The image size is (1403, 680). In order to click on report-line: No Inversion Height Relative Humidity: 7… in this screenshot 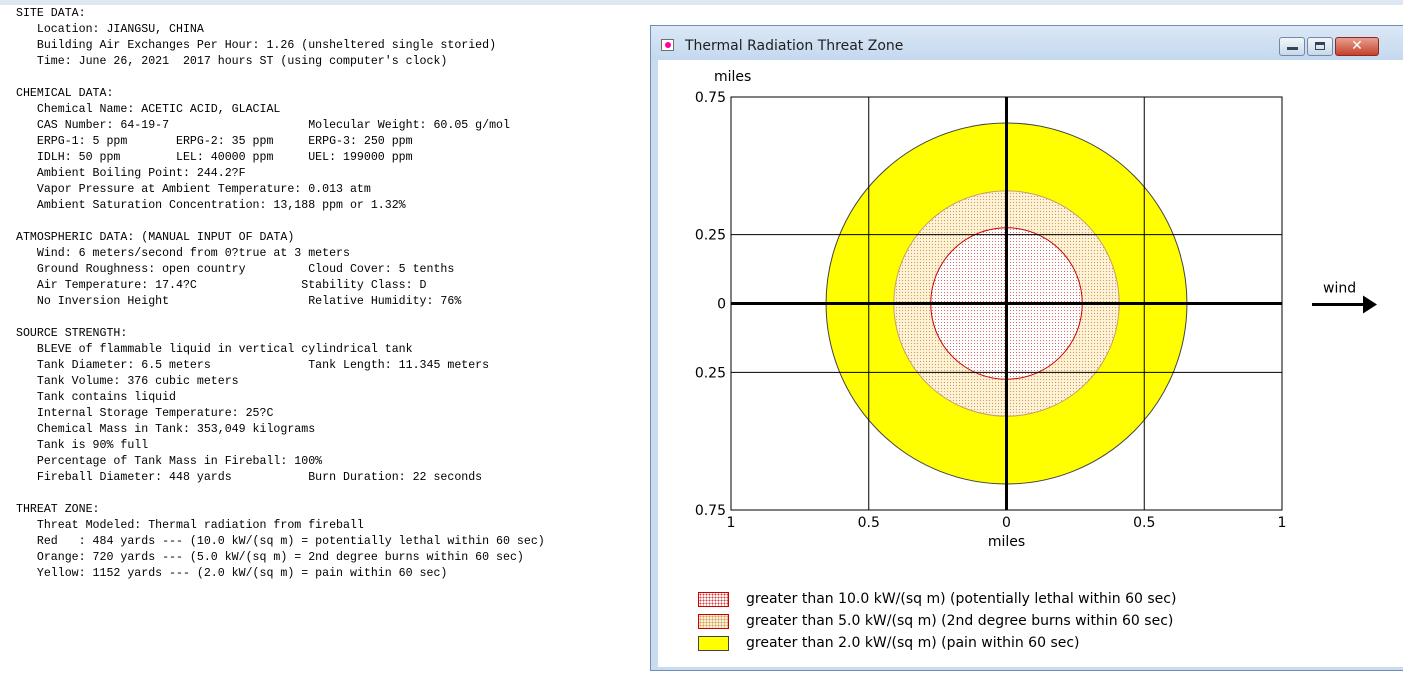, I will do `click(239, 301)`.